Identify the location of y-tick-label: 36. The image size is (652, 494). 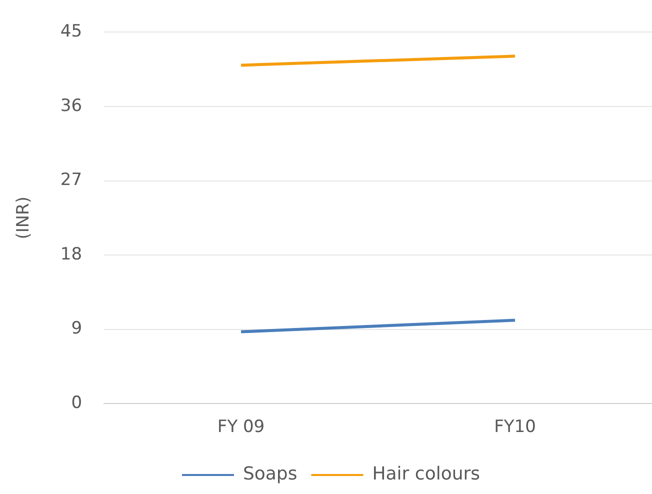
(71, 106).